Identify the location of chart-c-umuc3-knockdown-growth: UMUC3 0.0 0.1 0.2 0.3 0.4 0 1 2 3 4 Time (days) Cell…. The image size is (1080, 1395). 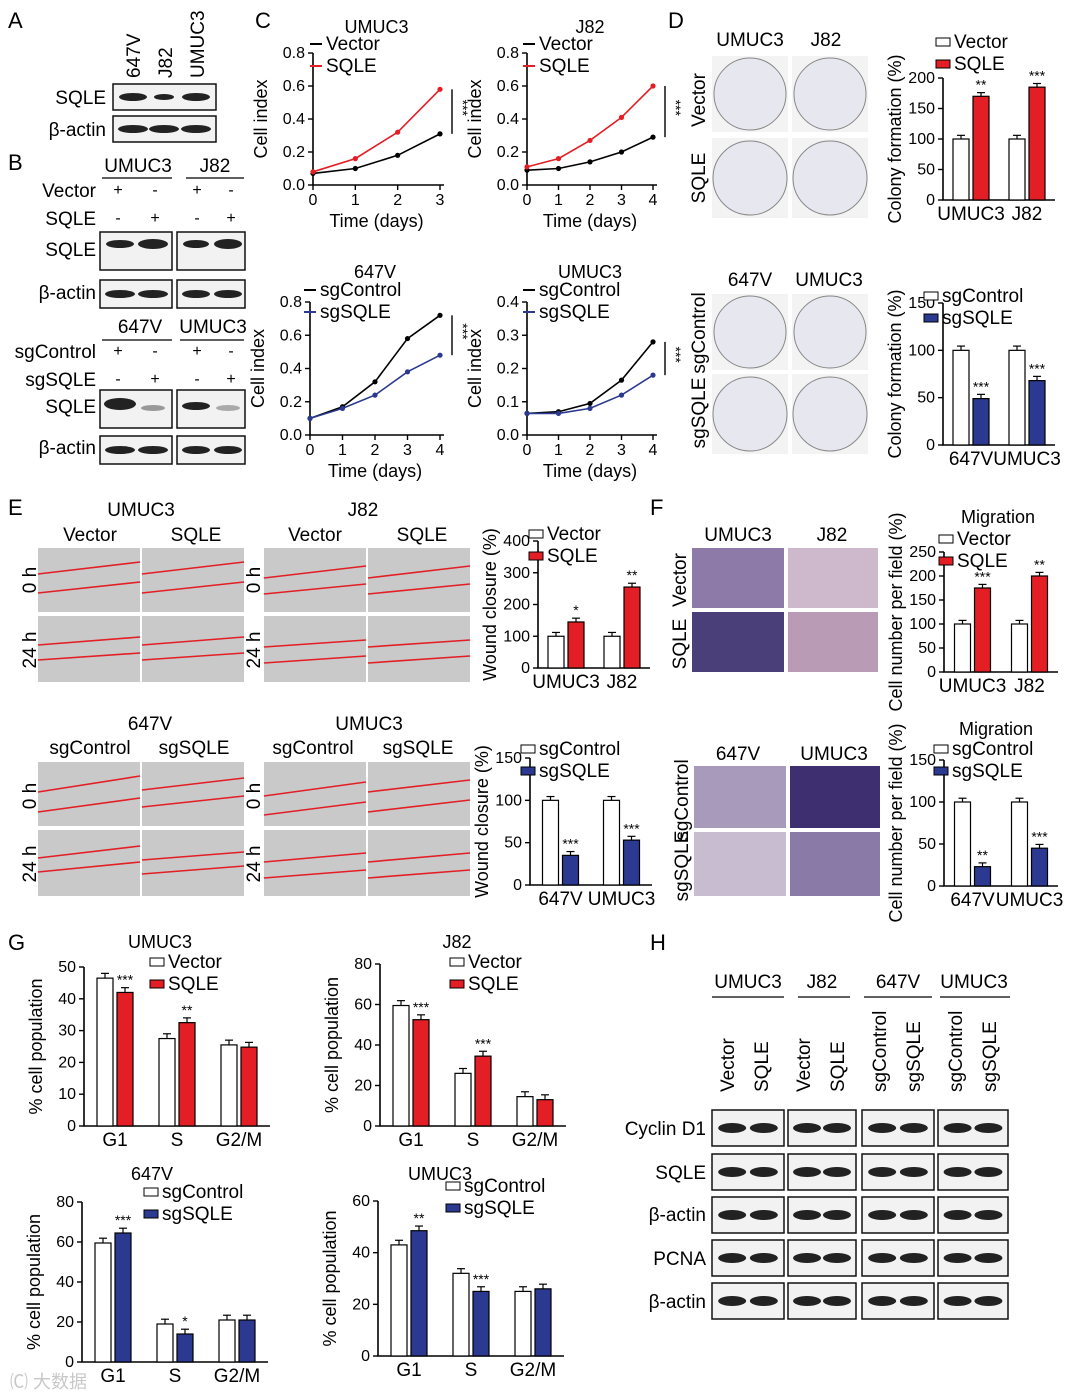
(574, 371).